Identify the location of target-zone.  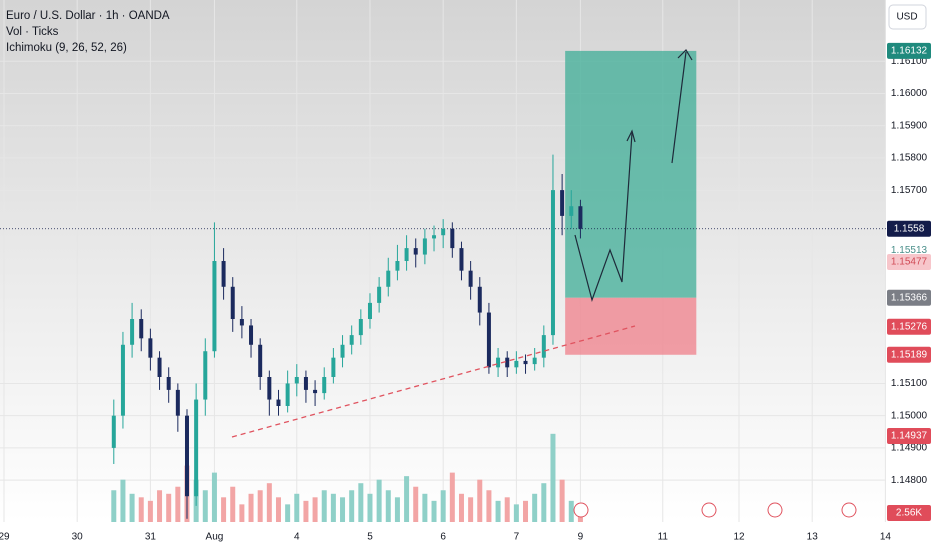
(631, 174).